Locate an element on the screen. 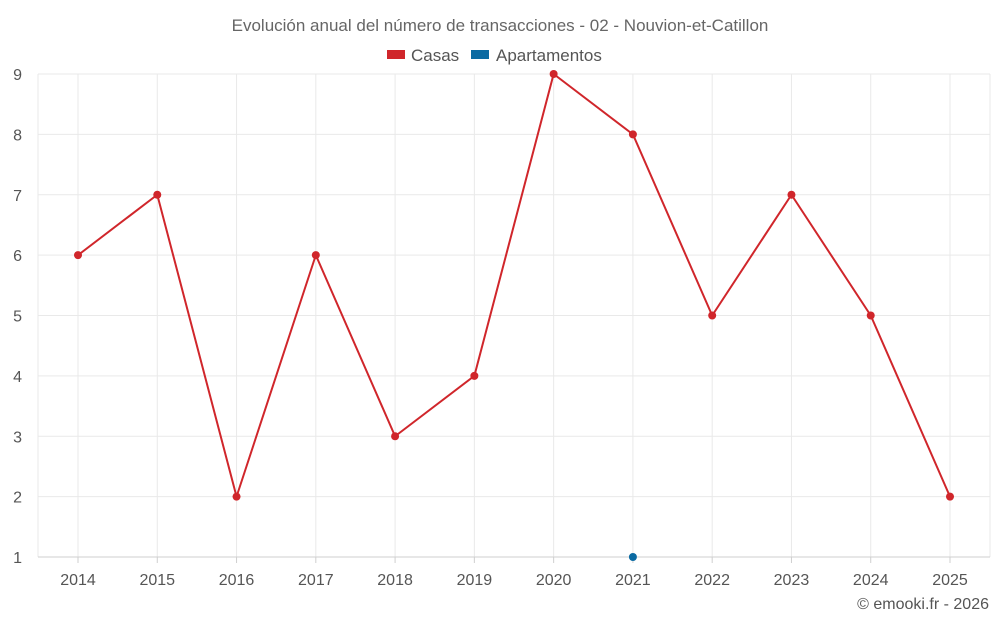 This screenshot has width=1000, height=625. data-point-casas-2021 is located at coordinates (632, 134).